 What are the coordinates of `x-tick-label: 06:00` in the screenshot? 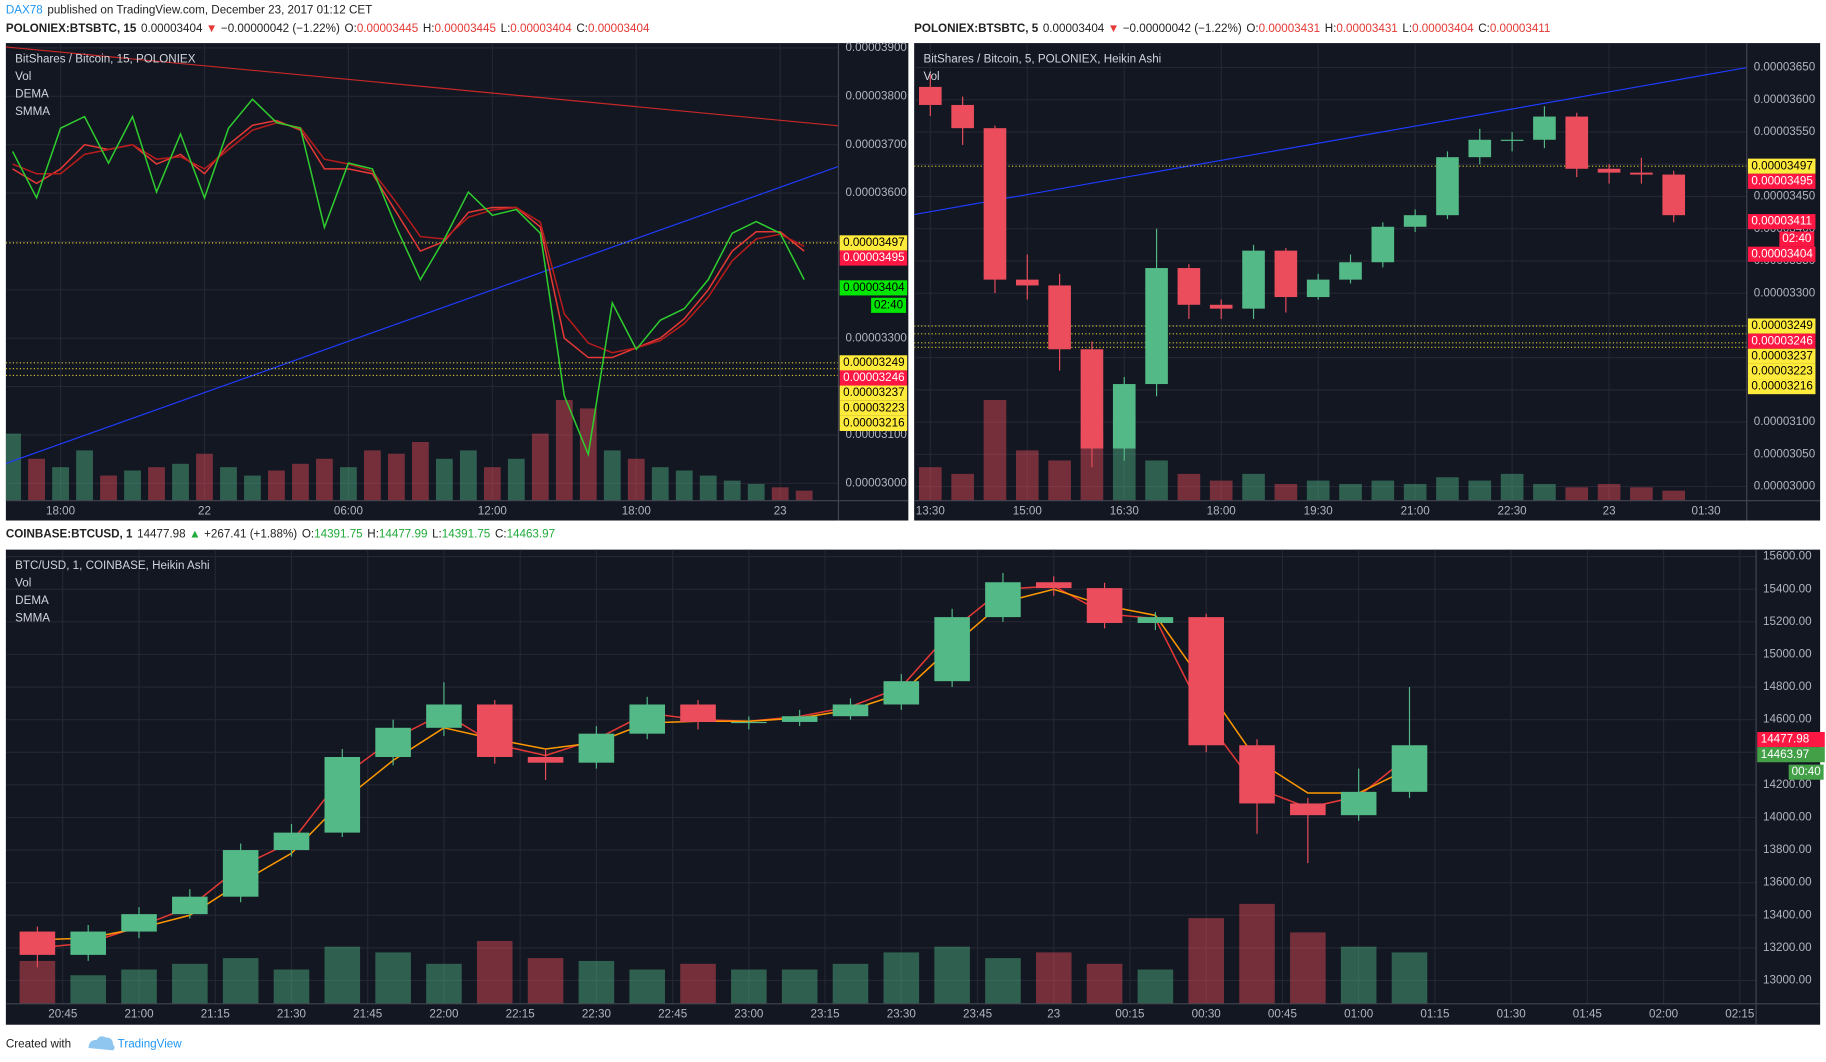 It's located at (349, 510).